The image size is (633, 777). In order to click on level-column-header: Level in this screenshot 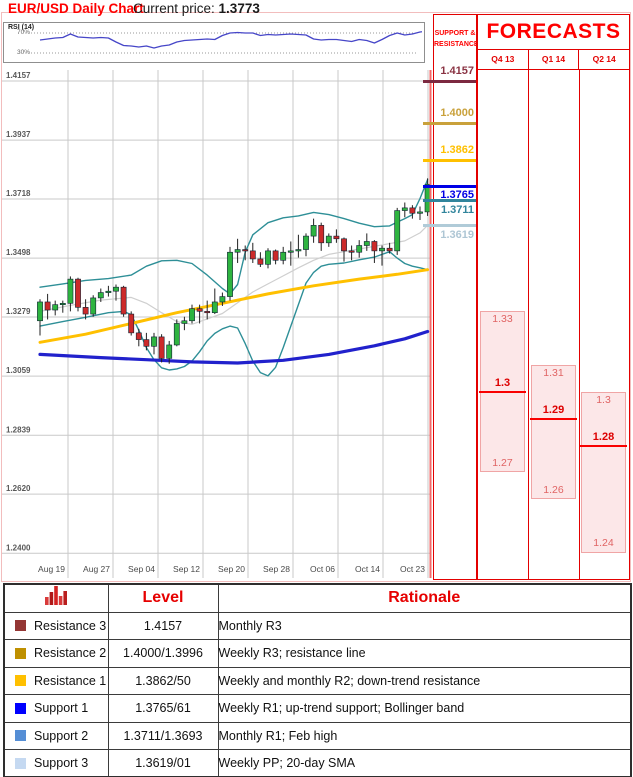, I will do `click(163, 598)`.